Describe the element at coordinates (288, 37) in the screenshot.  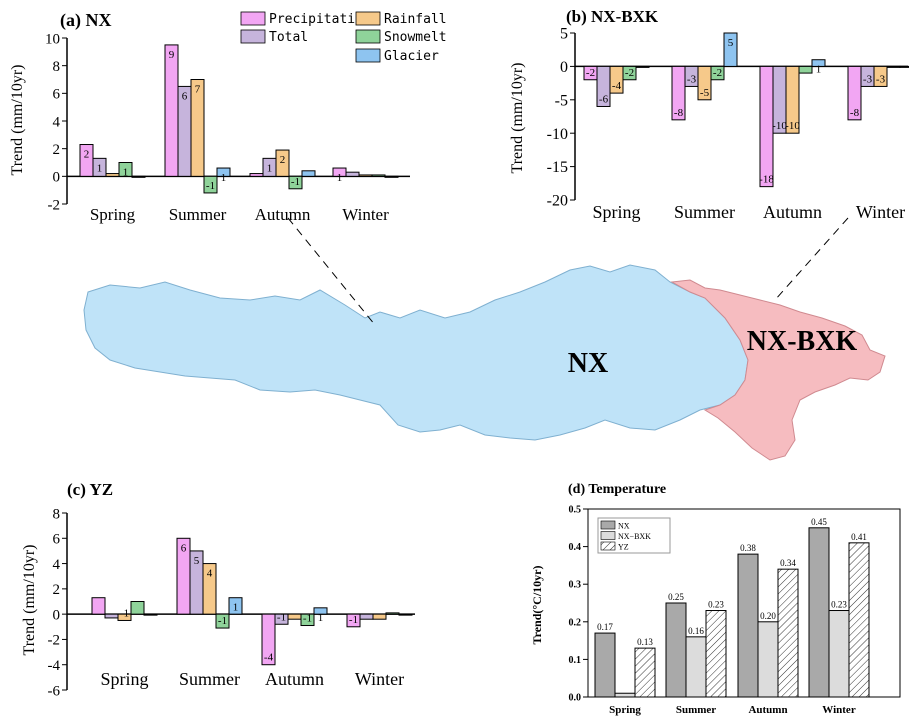
I see `legend-label-total: Total` at that location.